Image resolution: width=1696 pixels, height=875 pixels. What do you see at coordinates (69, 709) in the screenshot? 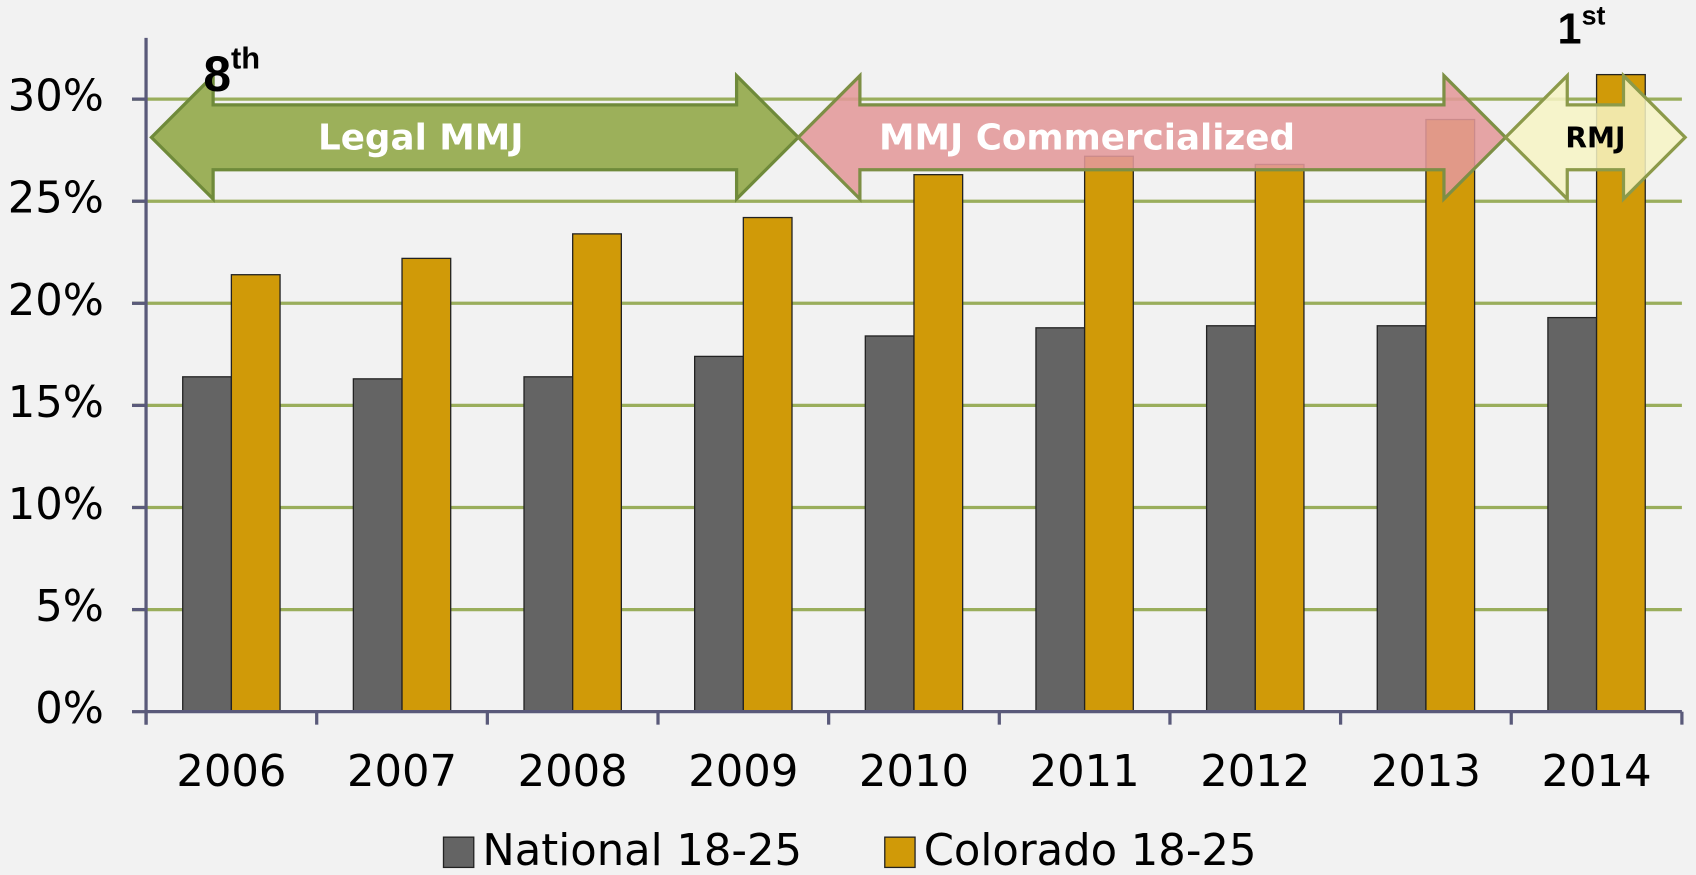
I see `y-tick-label: 0%` at bounding box center [69, 709].